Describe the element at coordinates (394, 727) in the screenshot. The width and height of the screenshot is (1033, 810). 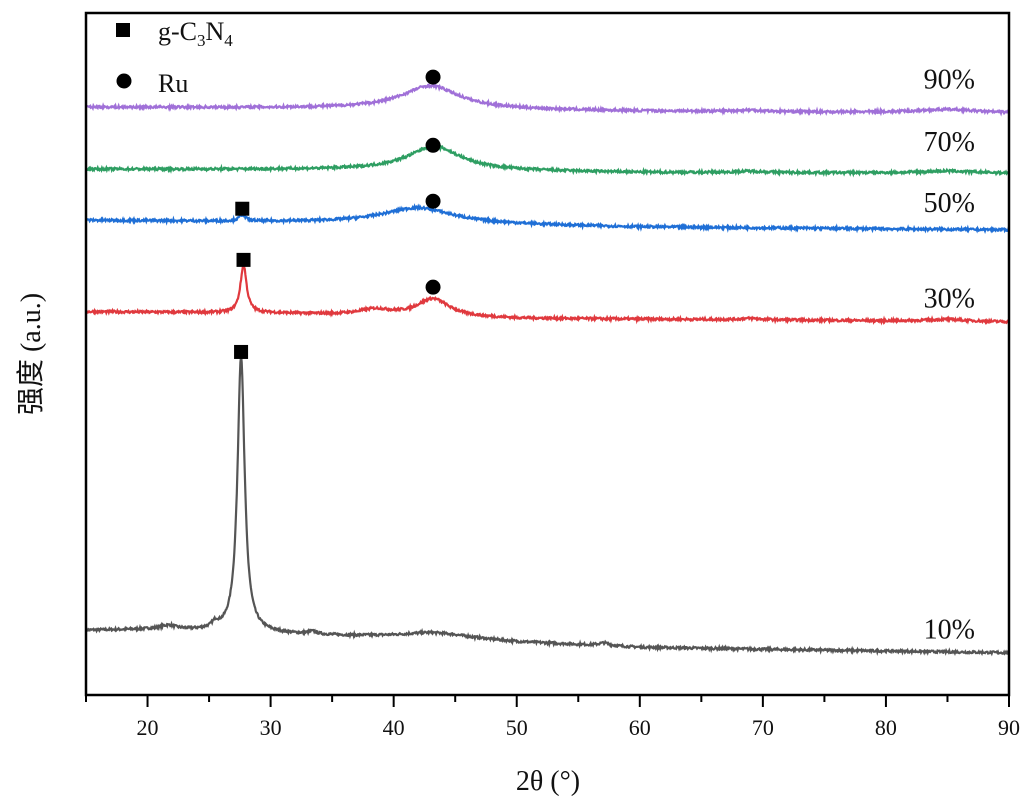
I see `x-tick-label: 40` at that location.